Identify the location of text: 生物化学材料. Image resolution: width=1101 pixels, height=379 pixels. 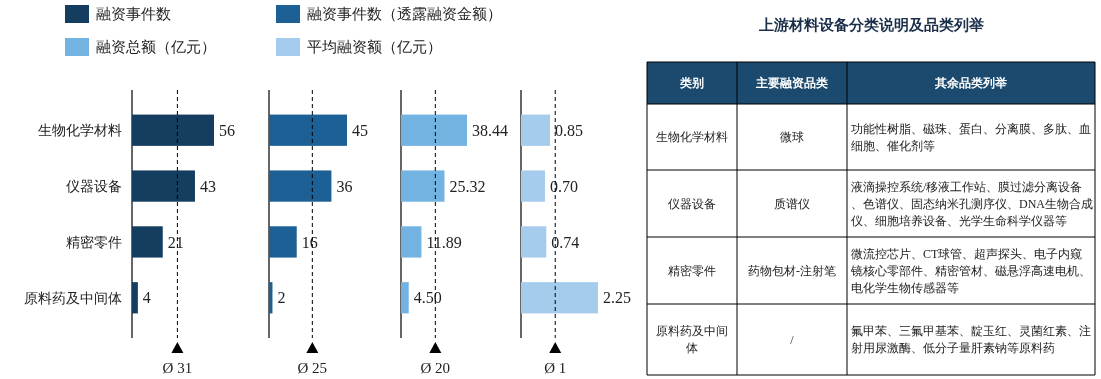
(692, 137).